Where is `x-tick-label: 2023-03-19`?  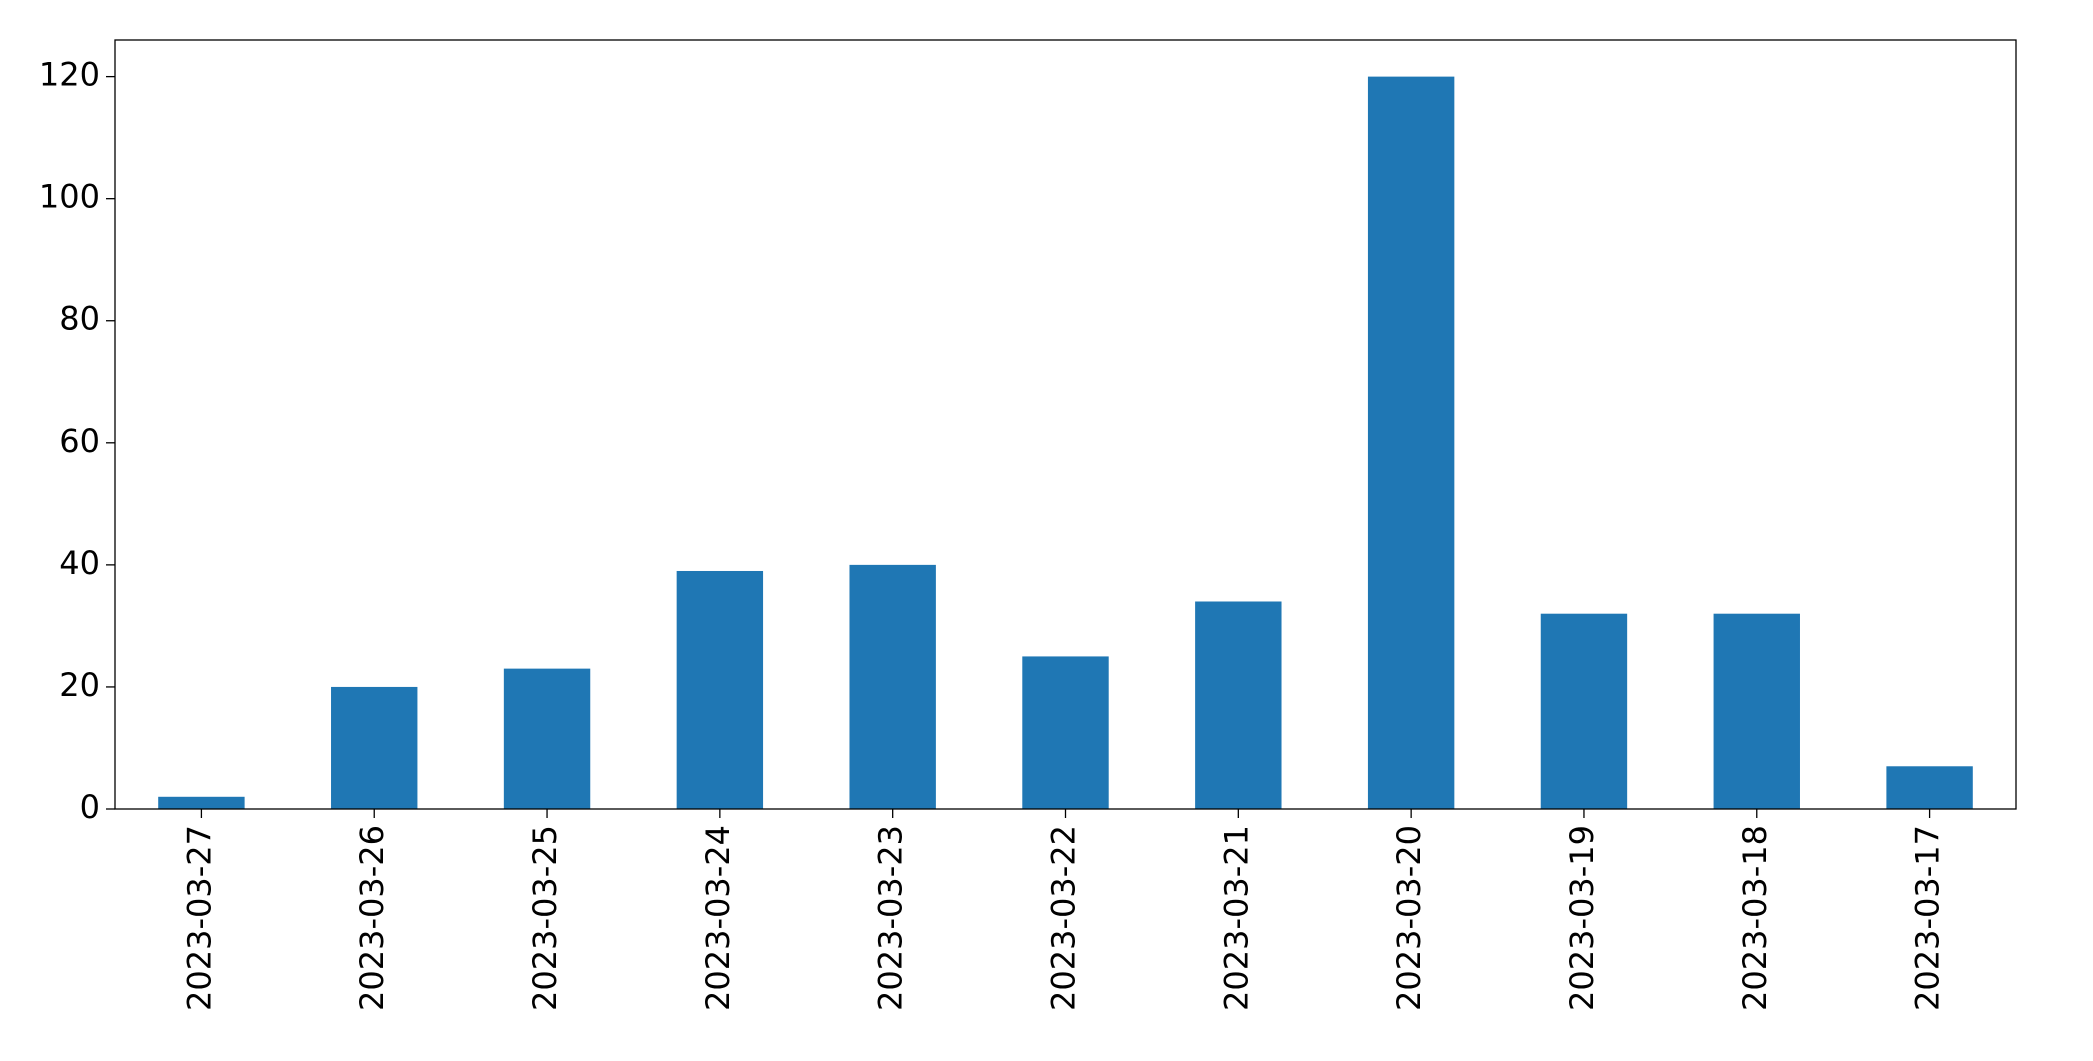
x-tick-label: 2023-03-19 is located at coordinates (1582, 918).